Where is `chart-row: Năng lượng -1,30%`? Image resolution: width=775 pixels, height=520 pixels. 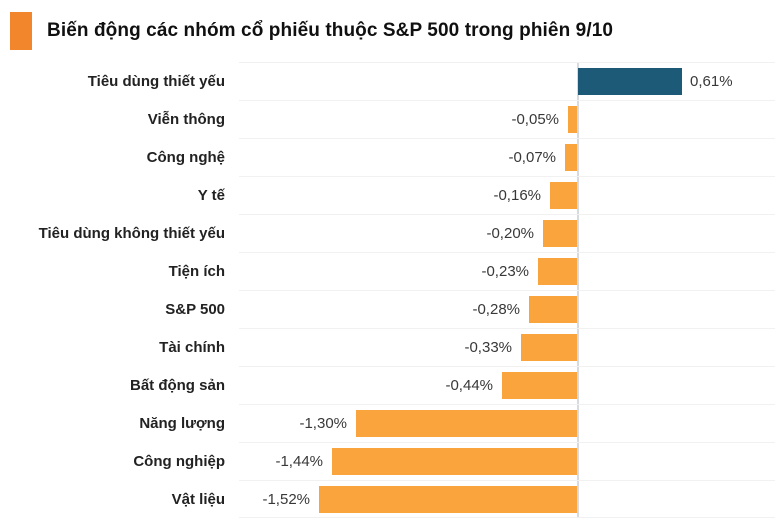
chart-row: Năng lượng -1,30% is located at coordinates (387, 423).